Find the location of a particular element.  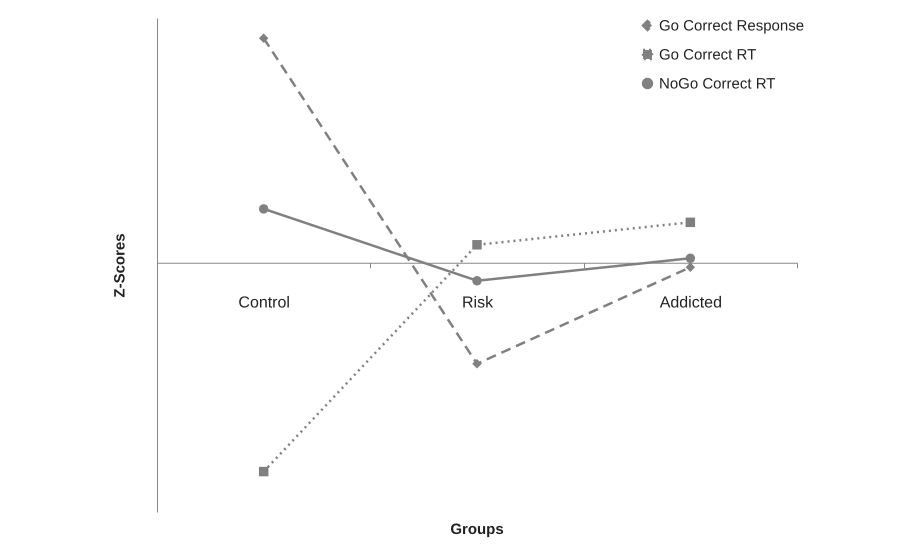

legend-label: Go Correct RT is located at coordinates (707, 55).